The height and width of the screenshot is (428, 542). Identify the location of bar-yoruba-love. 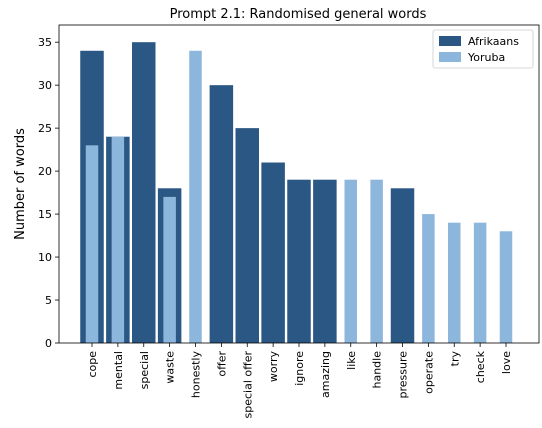
(506, 287).